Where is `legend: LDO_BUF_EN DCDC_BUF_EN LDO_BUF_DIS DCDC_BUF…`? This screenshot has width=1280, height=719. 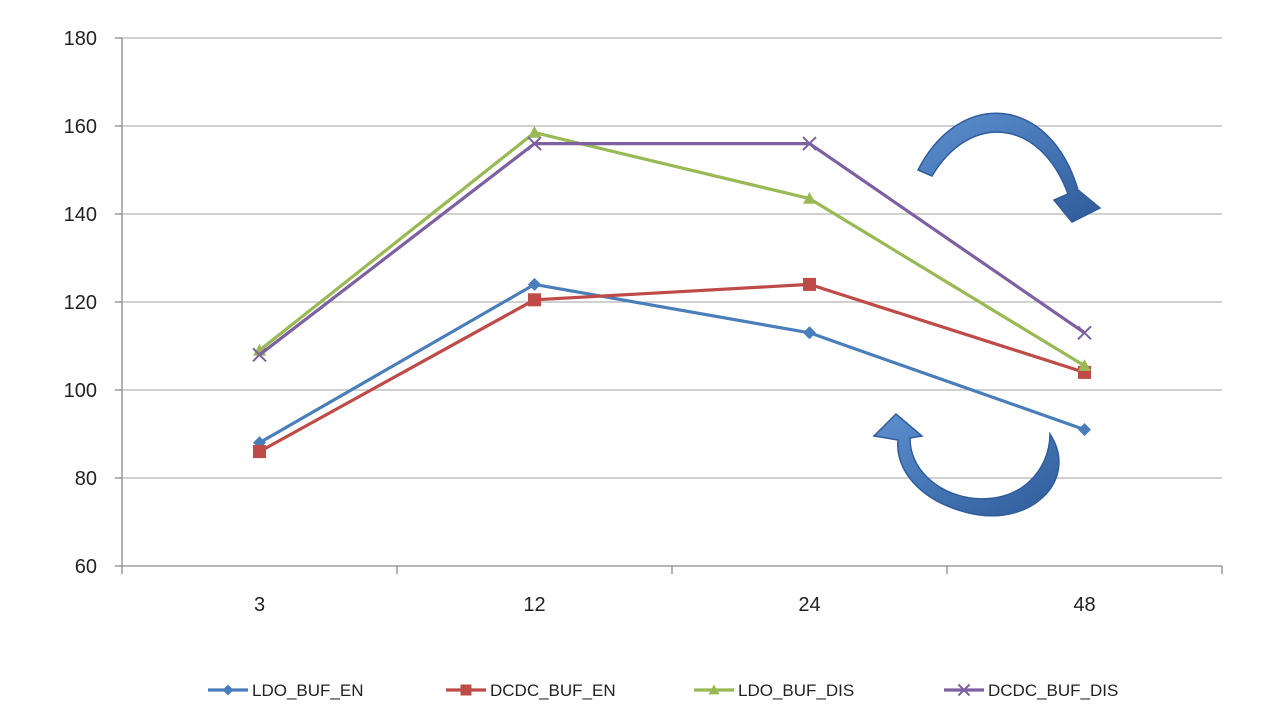 legend: LDO_BUF_EN DCDC_BUF_EN LDO_BUF_DIS DCDC_BUF… is located at coordinates (663, 690).